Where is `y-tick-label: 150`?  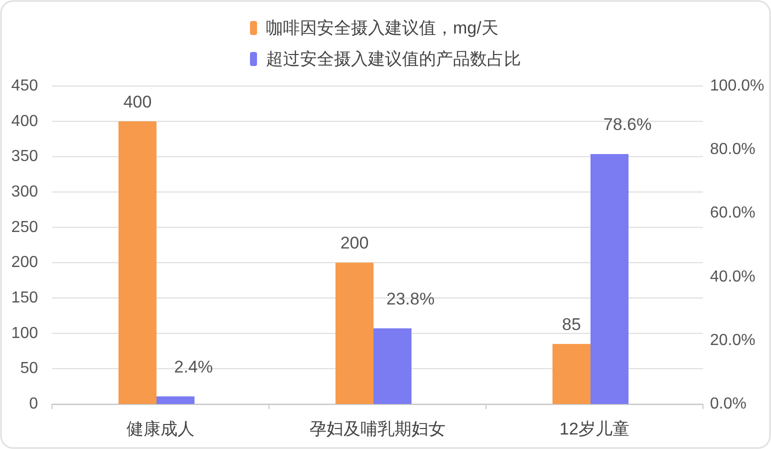 y-tick-label: 150 is located at coordinates (24, 298).